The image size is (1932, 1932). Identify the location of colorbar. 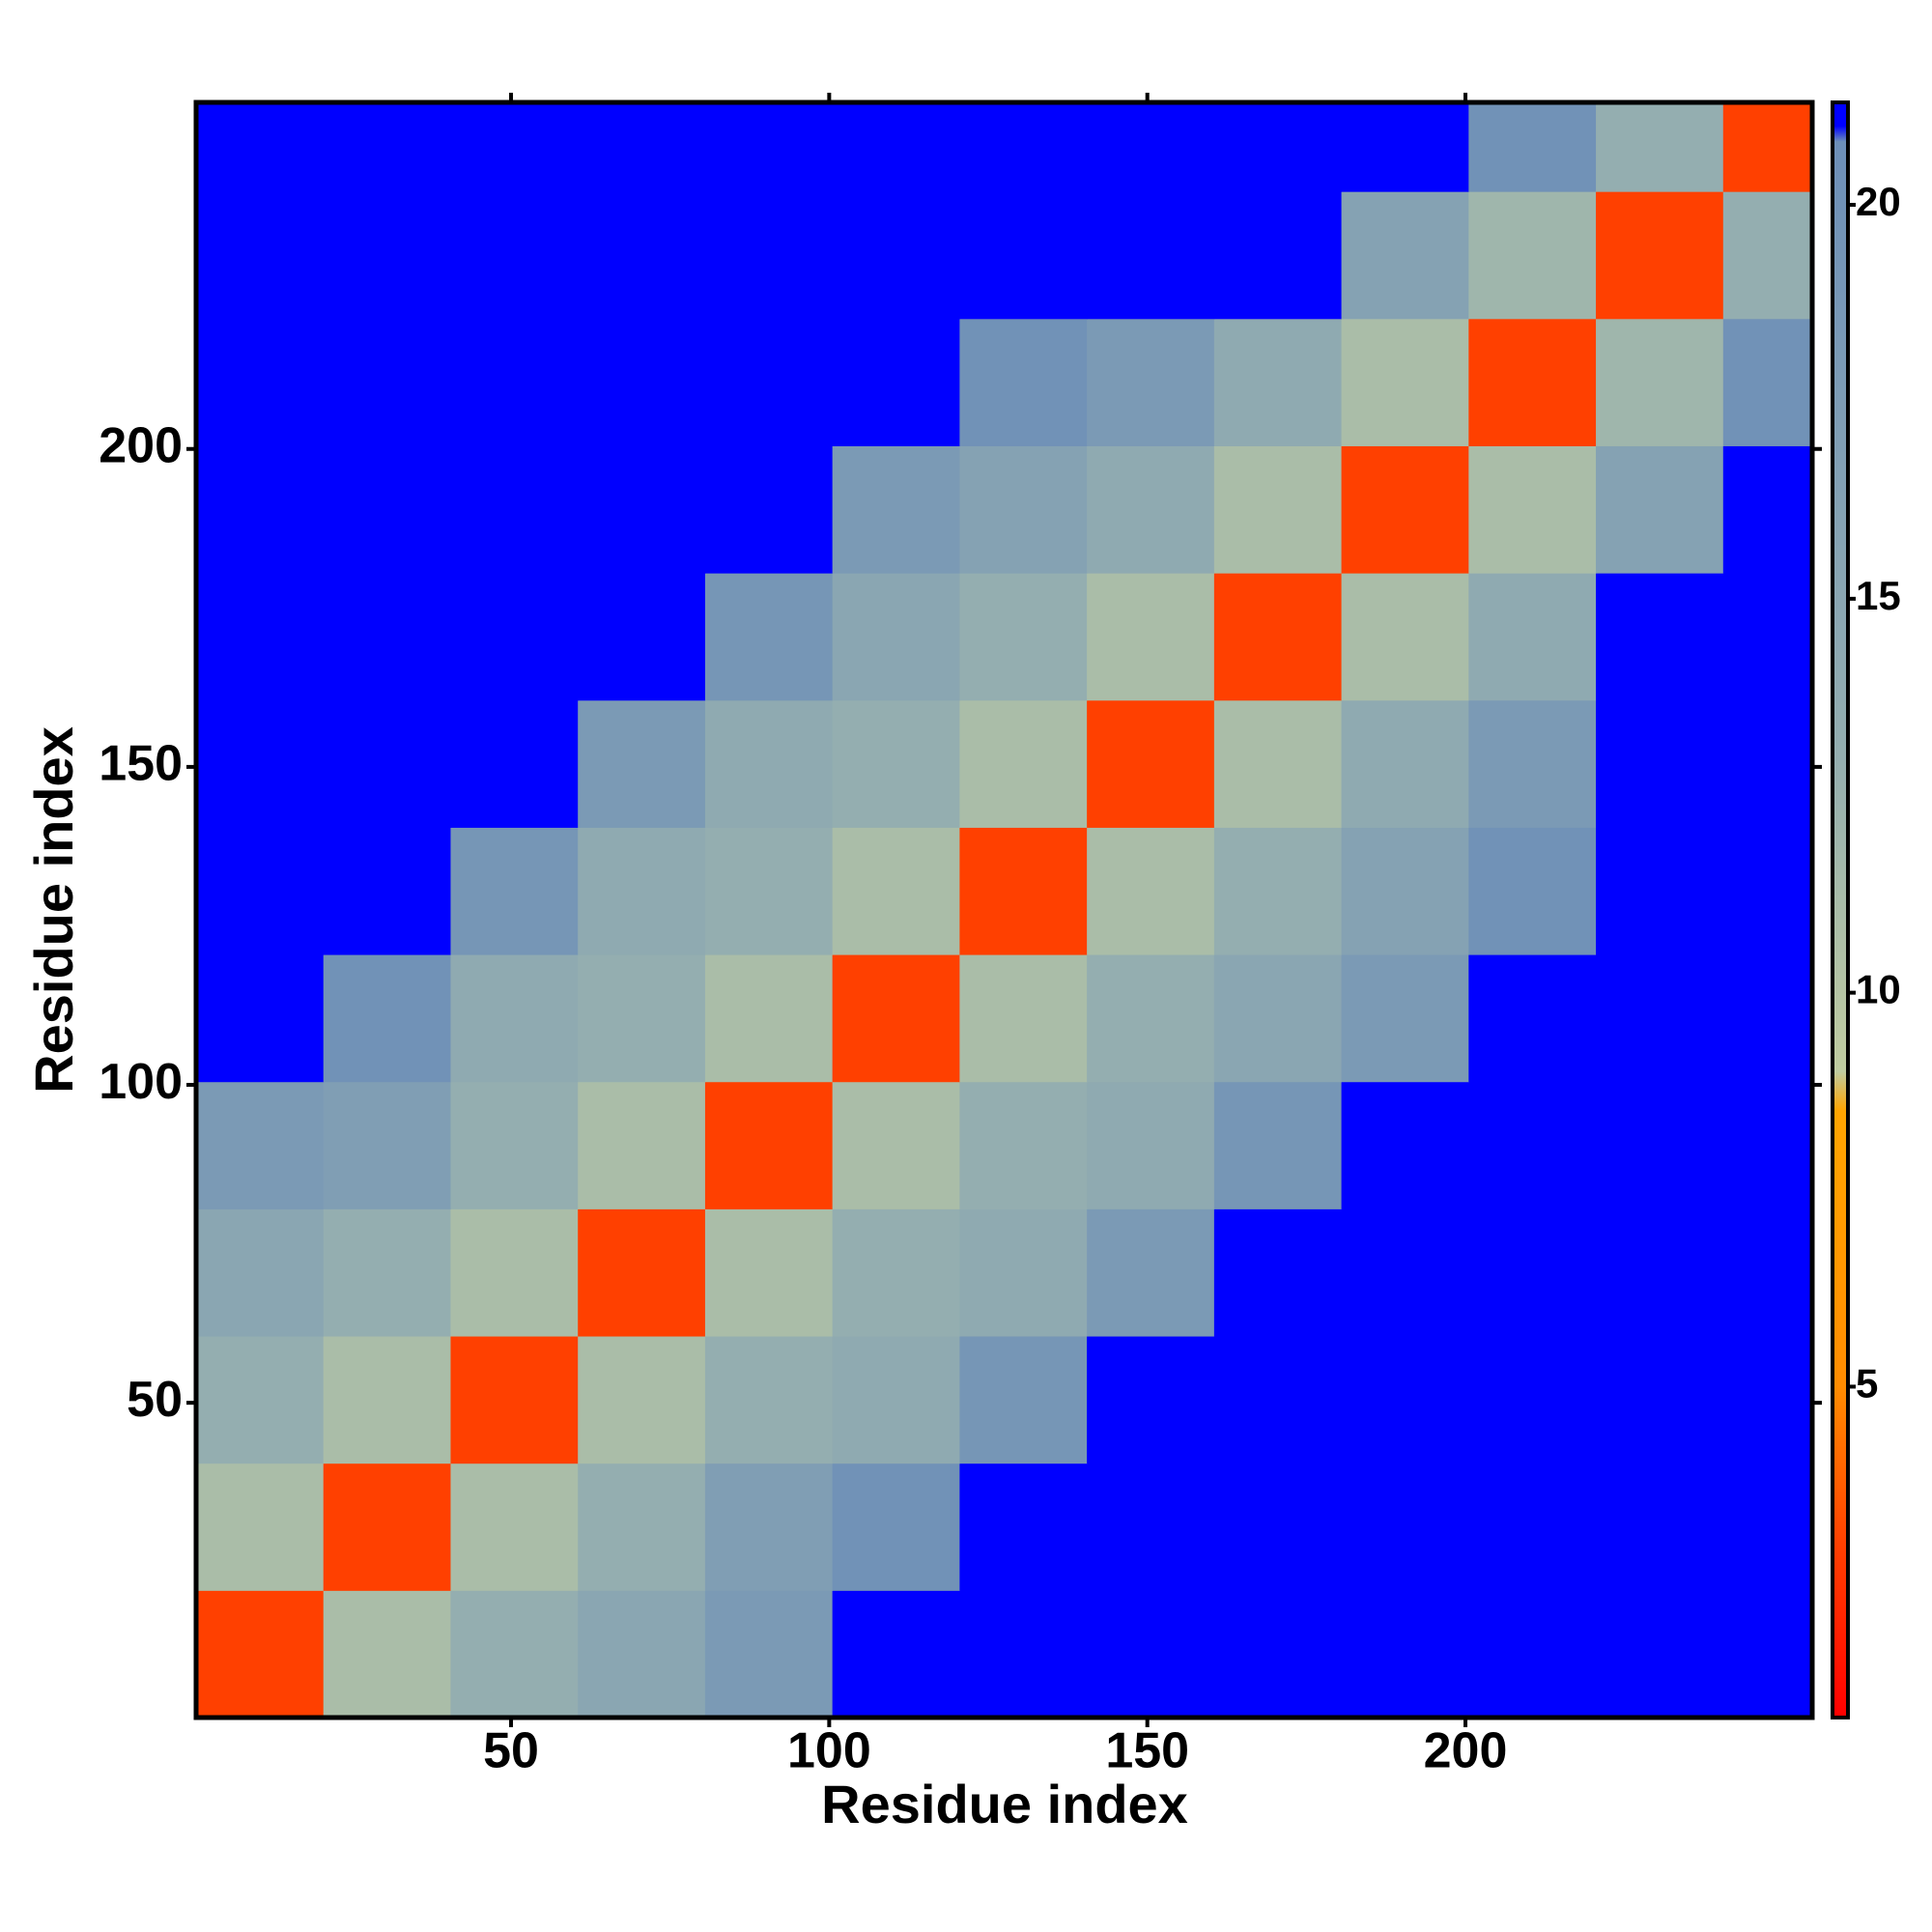
(1840, 909).